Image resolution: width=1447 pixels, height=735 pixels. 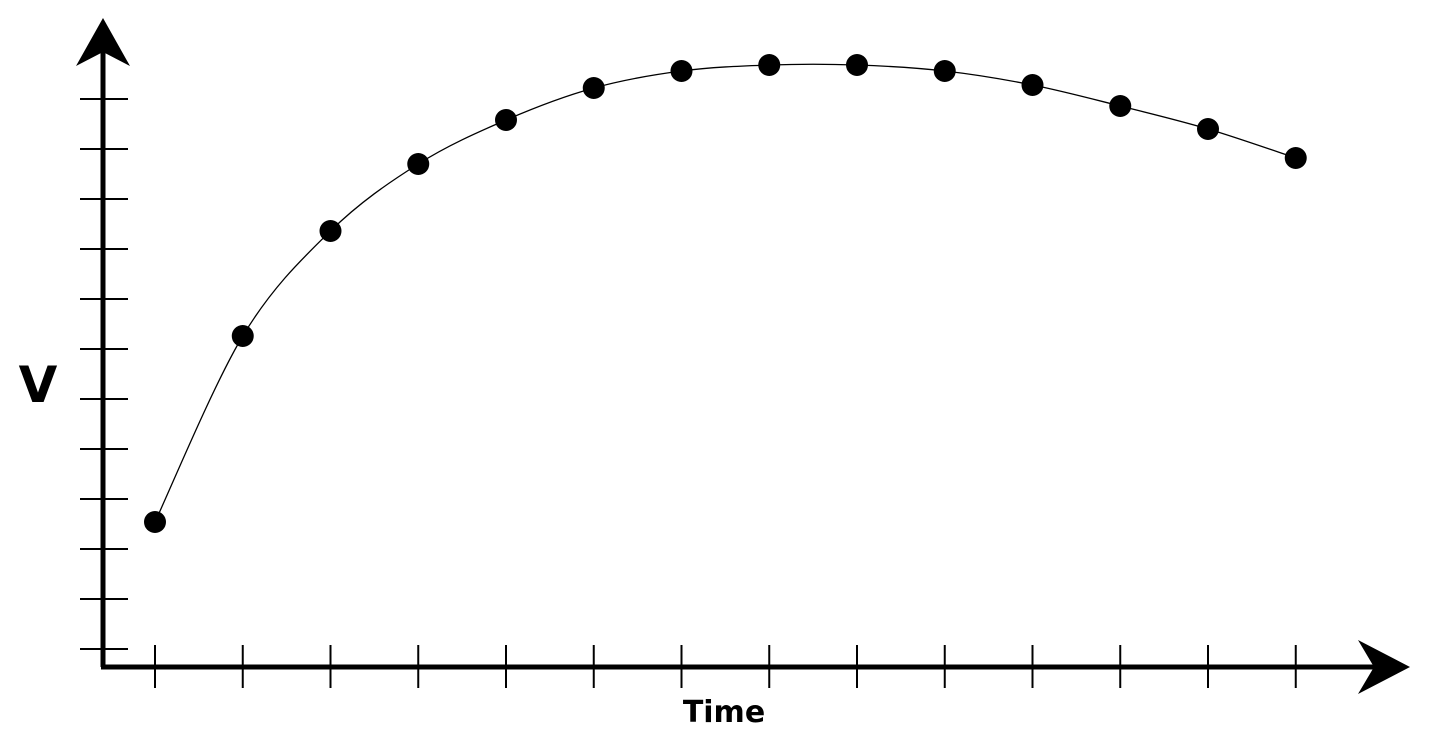 I want to click on y-axis-arrow, so click(x=103, y=42).